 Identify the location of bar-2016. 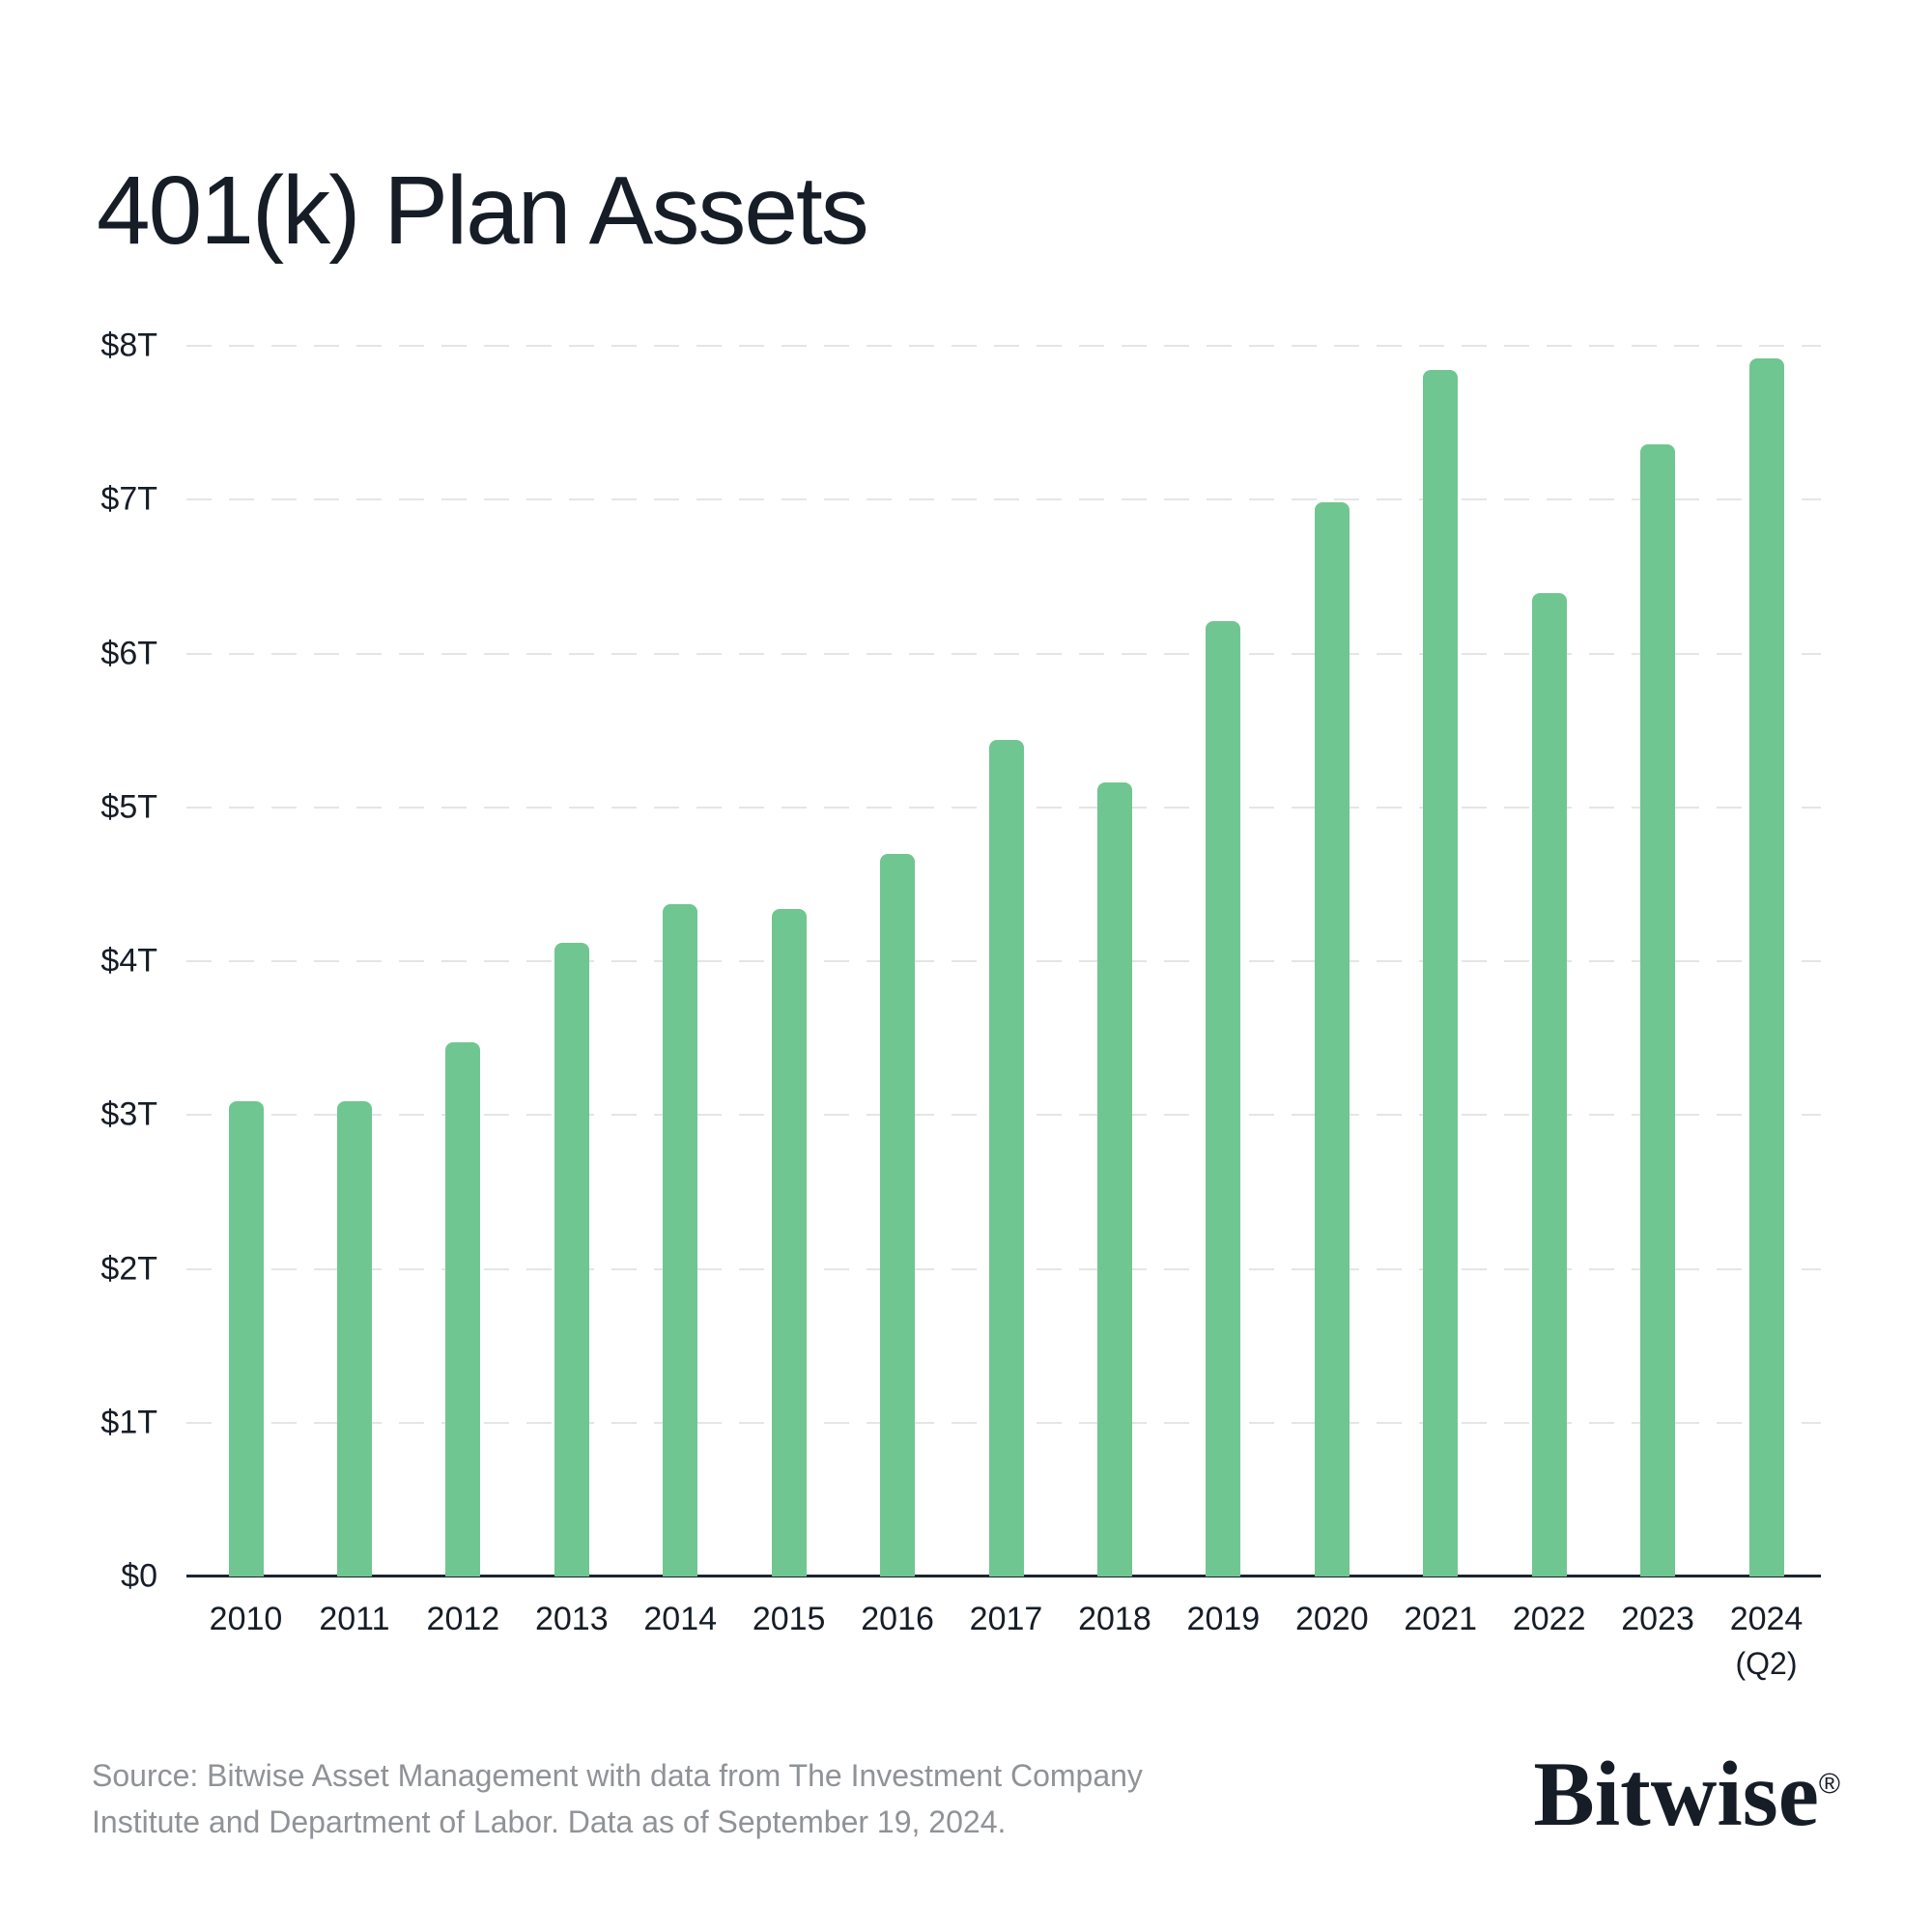
(898, 1215).